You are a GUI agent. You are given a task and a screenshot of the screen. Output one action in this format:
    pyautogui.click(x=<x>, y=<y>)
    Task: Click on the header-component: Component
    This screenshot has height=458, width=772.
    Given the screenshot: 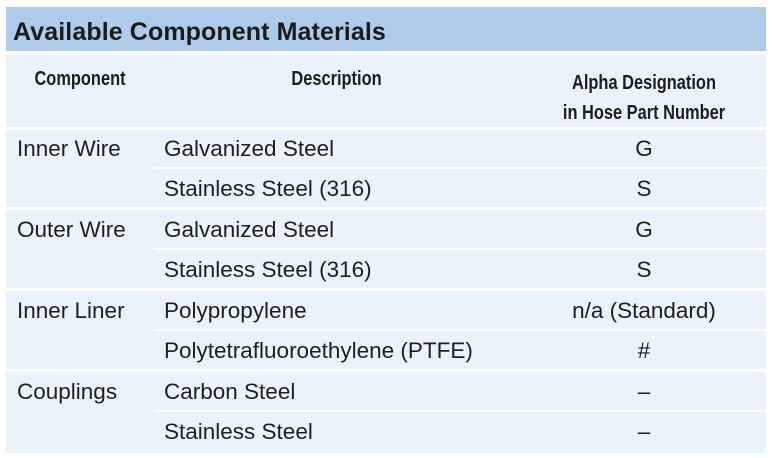 What is the action you would take?
    pyautogui.click(x=80, y=79)
    